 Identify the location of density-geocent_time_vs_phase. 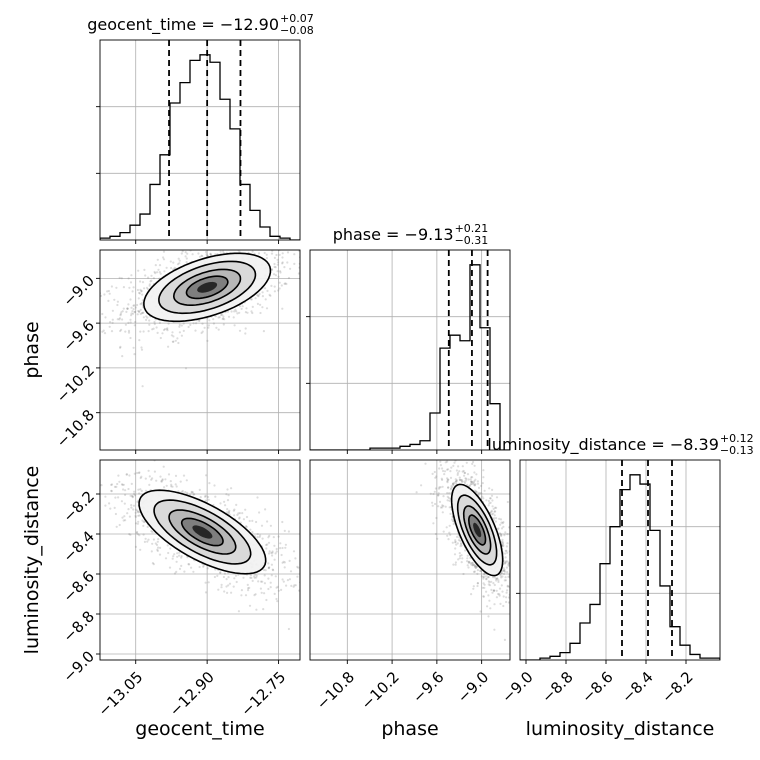
(207, 287).